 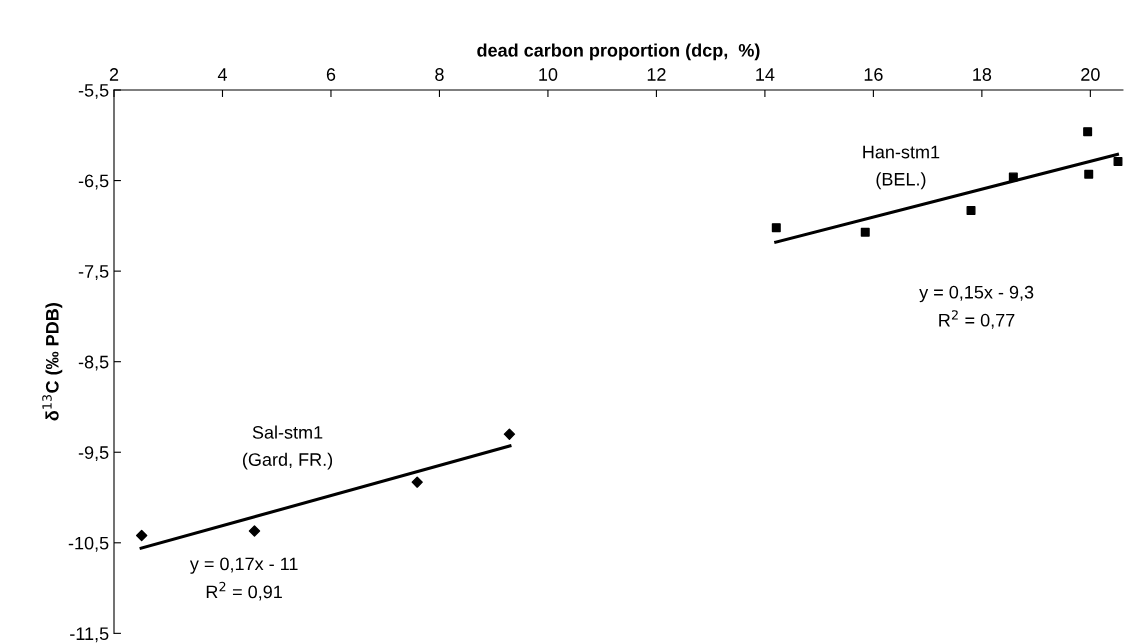 What do you see at coordinates (243, 565) in the screenshot?
I see `annotation: y = 0,17x - 11` at bounding box center [243, 565].